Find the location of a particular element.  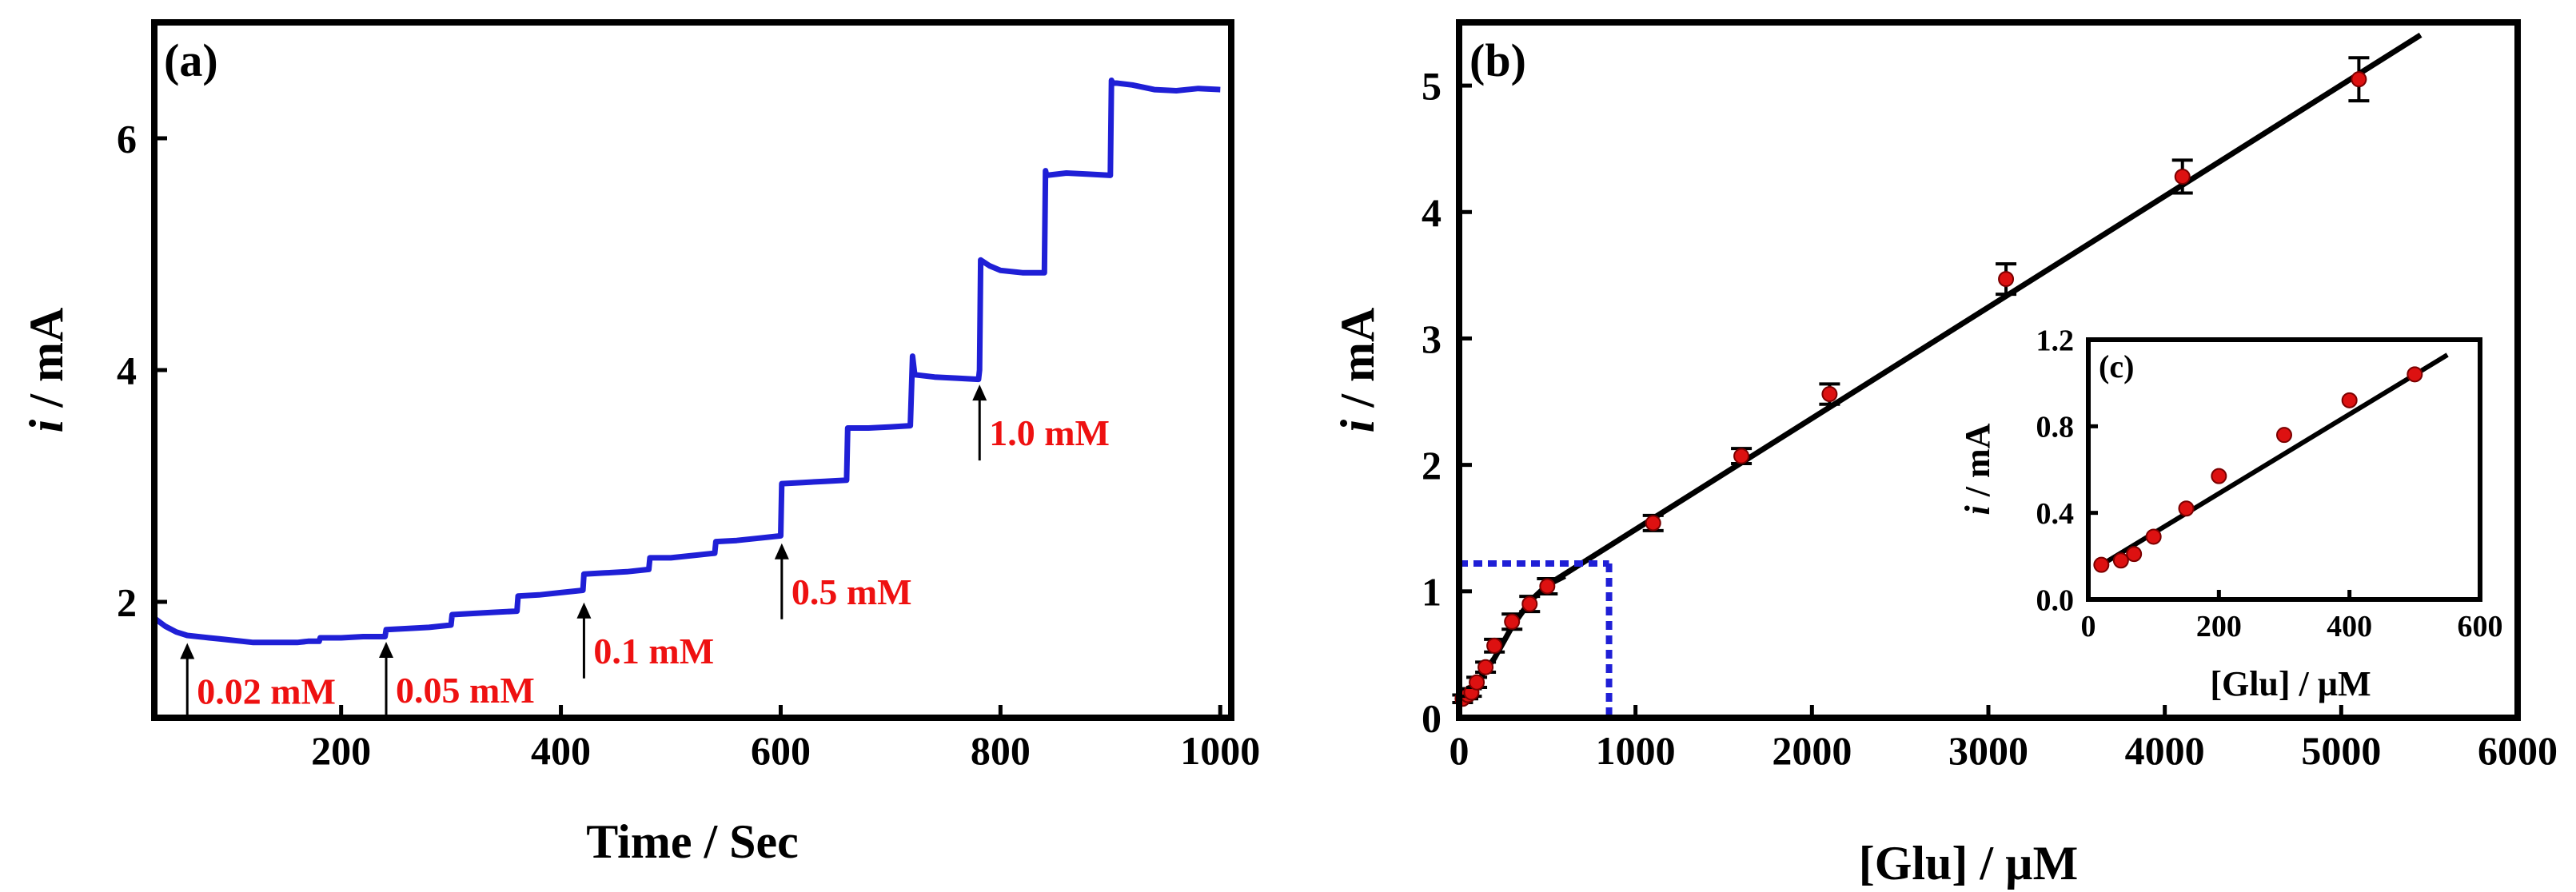

panel-a-injection-label: 0.05 mM is located at coordinates (465, 690).